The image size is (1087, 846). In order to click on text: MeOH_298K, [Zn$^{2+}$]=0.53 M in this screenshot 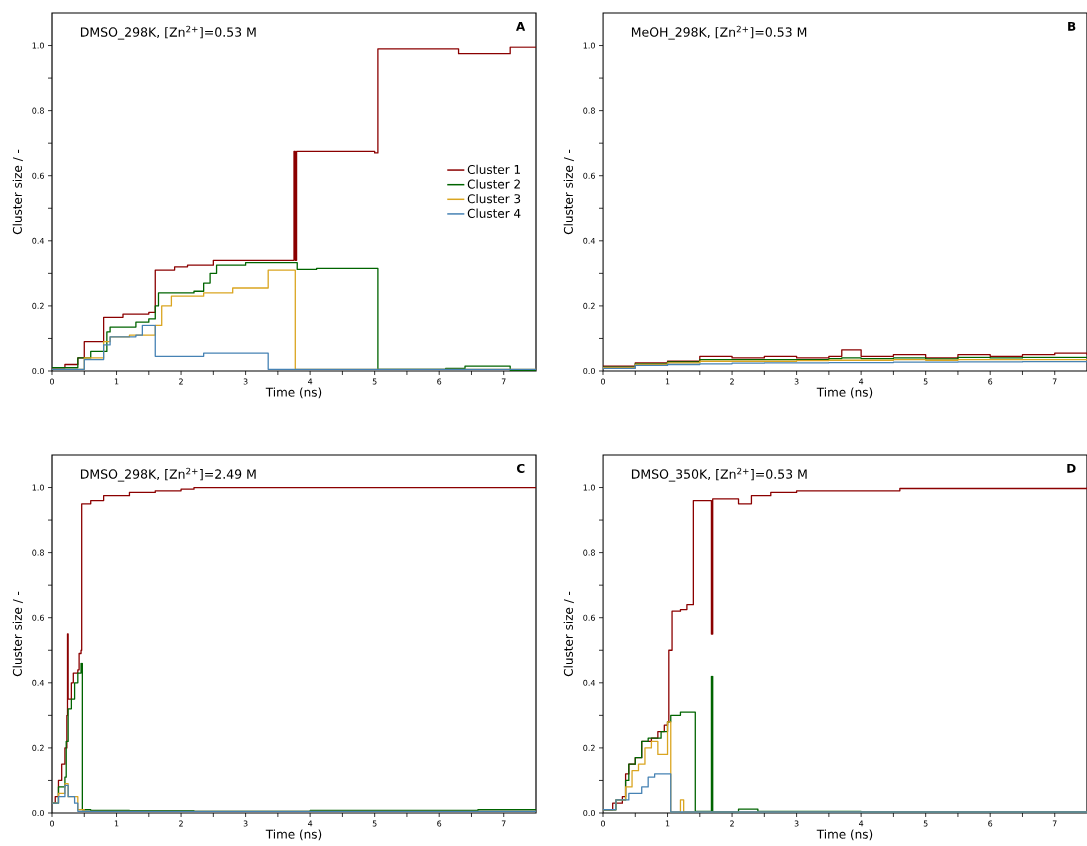, I will do `click(719, 32)`.